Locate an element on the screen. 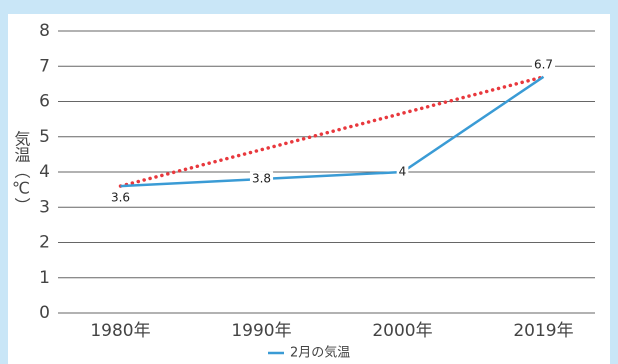 Image resolution: width=618 pixels, height=364 pixels. x-tick-label: 1980年 is located at coordinates (120, 331).